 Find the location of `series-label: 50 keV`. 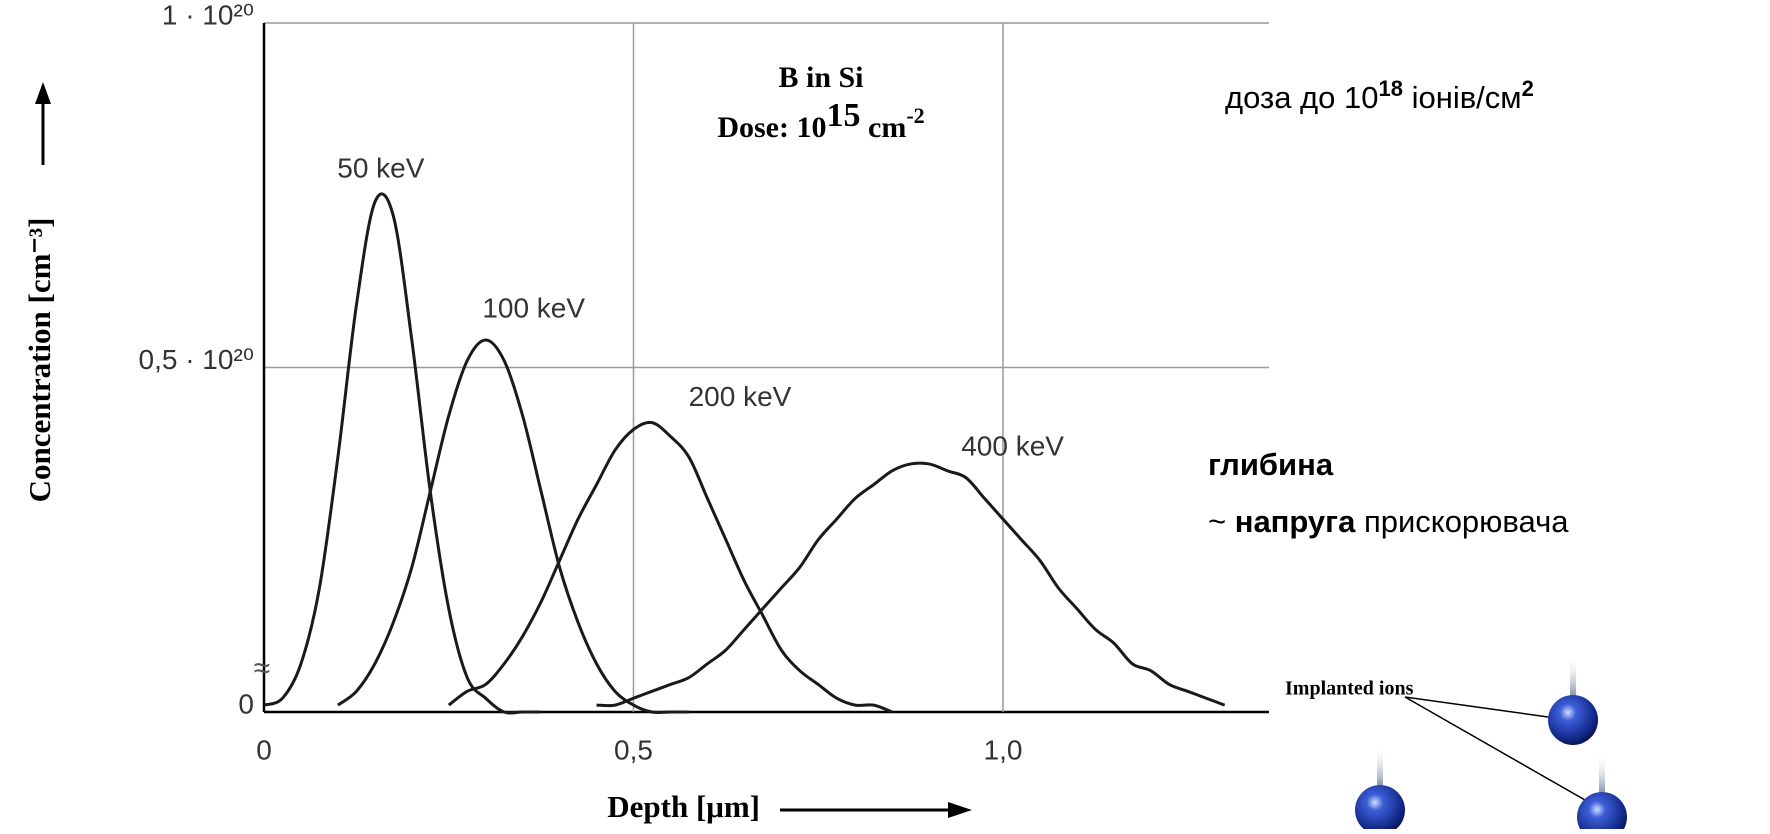

series-label: 50 keV is located at coordinates (380, 168).